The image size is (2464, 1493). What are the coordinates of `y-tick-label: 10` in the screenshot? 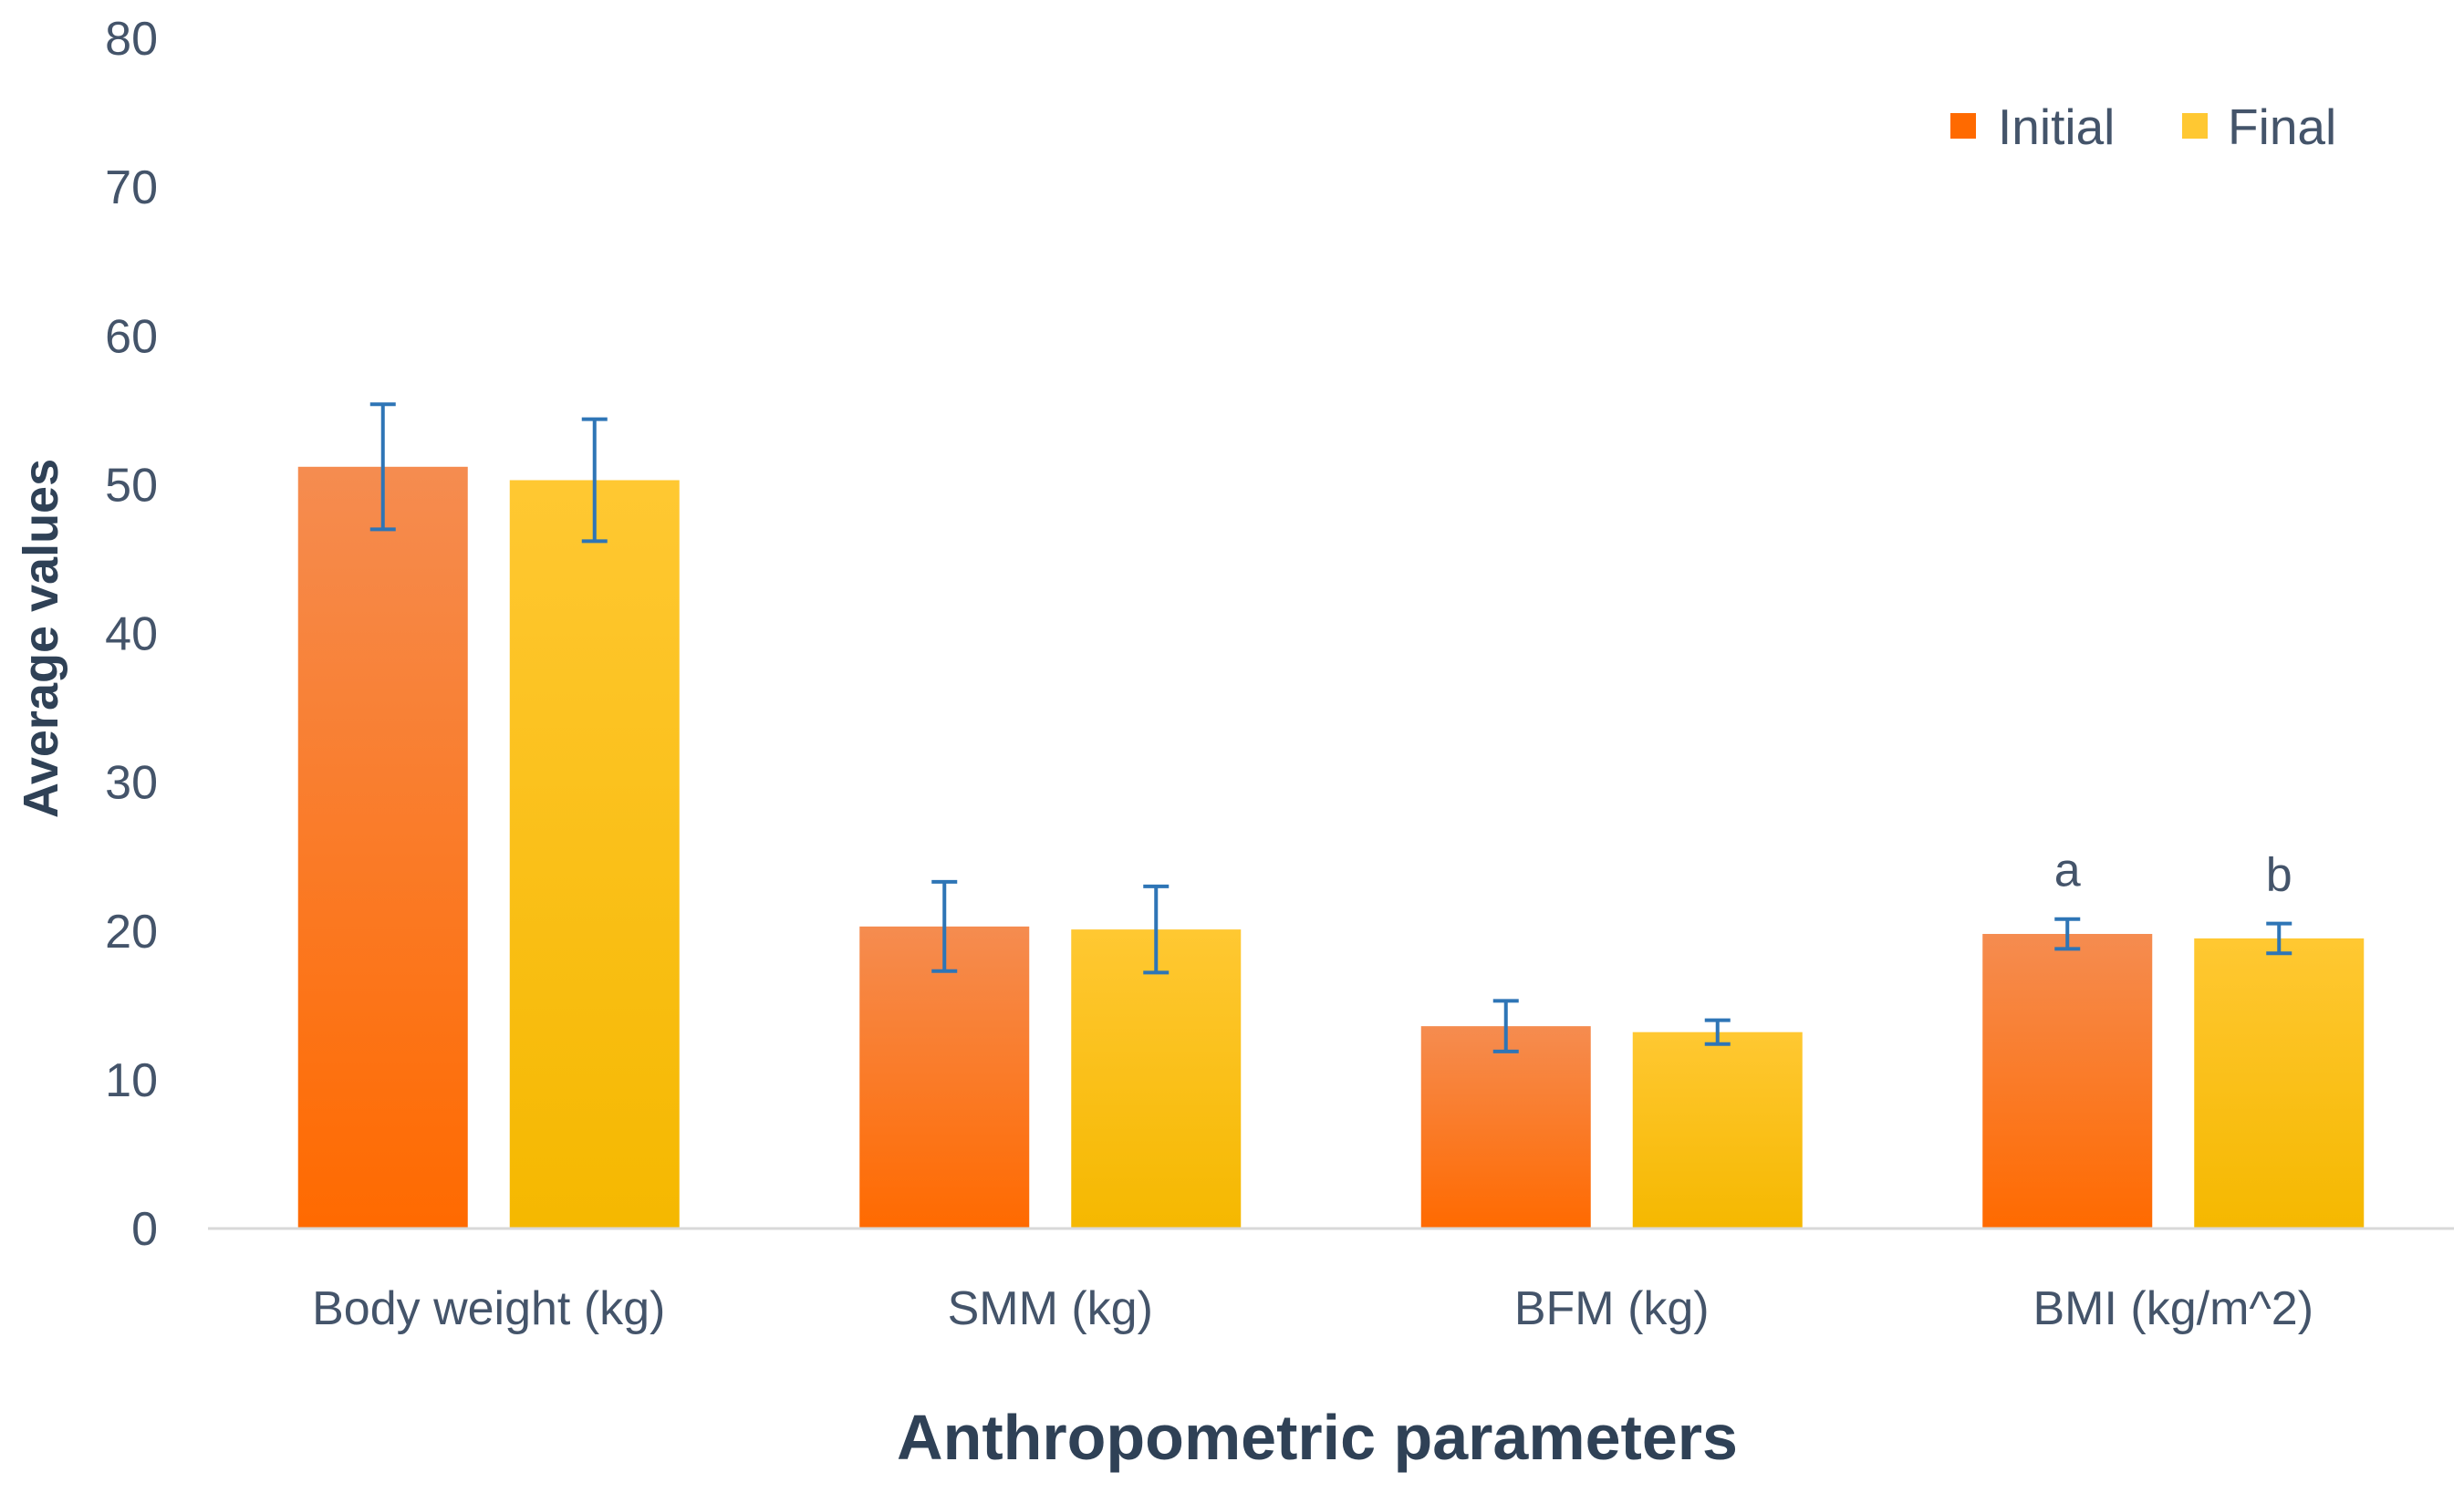 It's located at (131, 1080).